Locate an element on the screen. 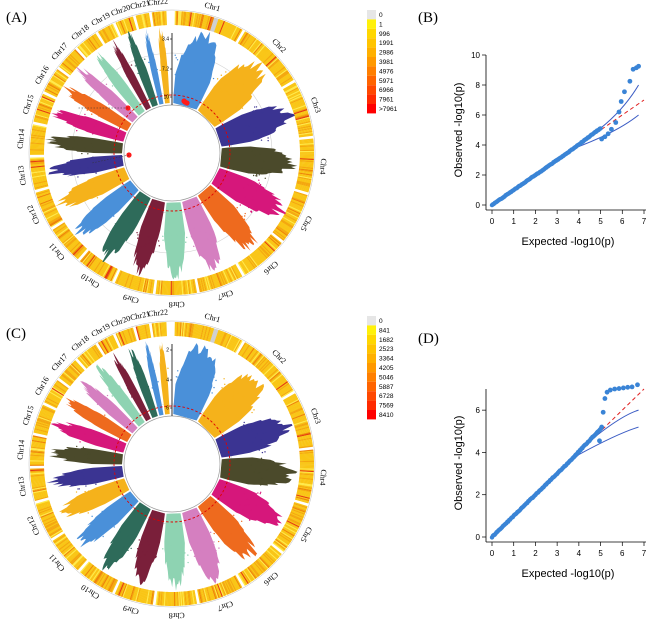  inner-ring is located at coordinates (172, 153).